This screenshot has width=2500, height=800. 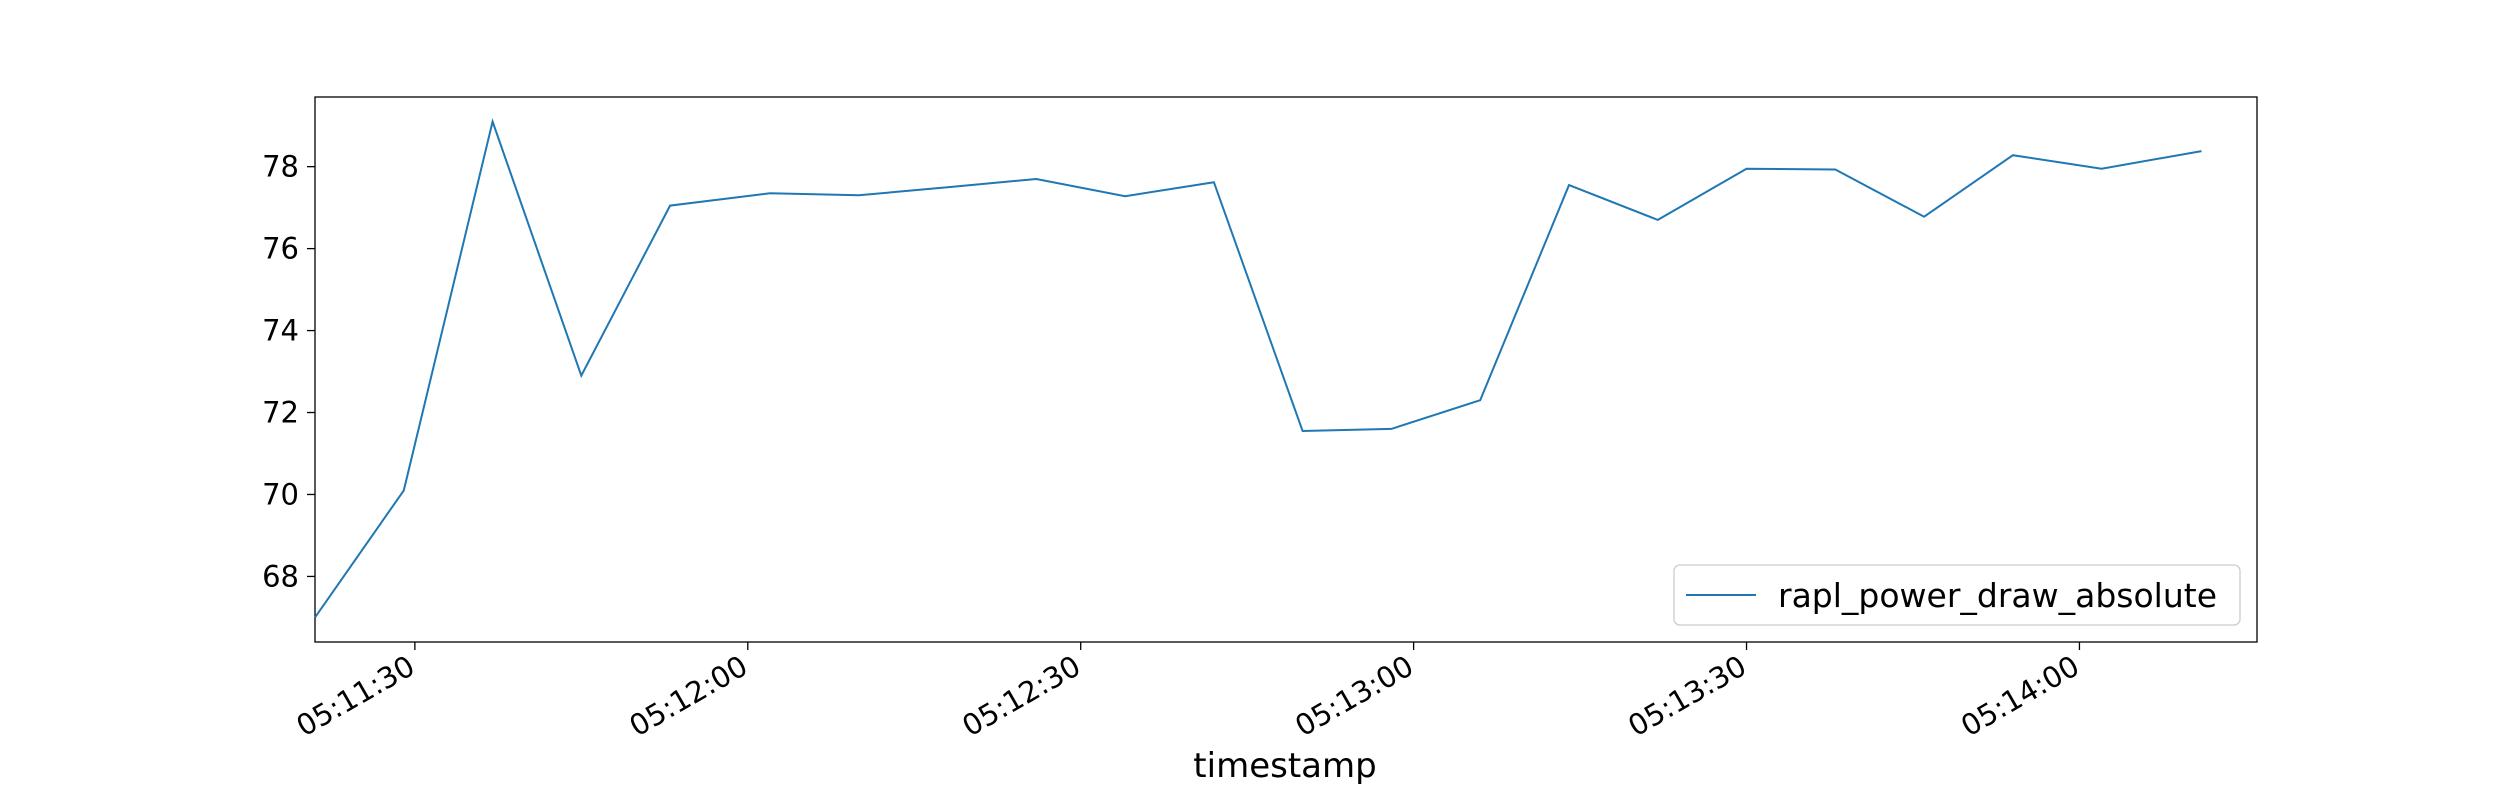 What do you see at coordinates (280, 413) in the screenshot?
I see `y-tick-label: 72` at bounding box center [280, 413].